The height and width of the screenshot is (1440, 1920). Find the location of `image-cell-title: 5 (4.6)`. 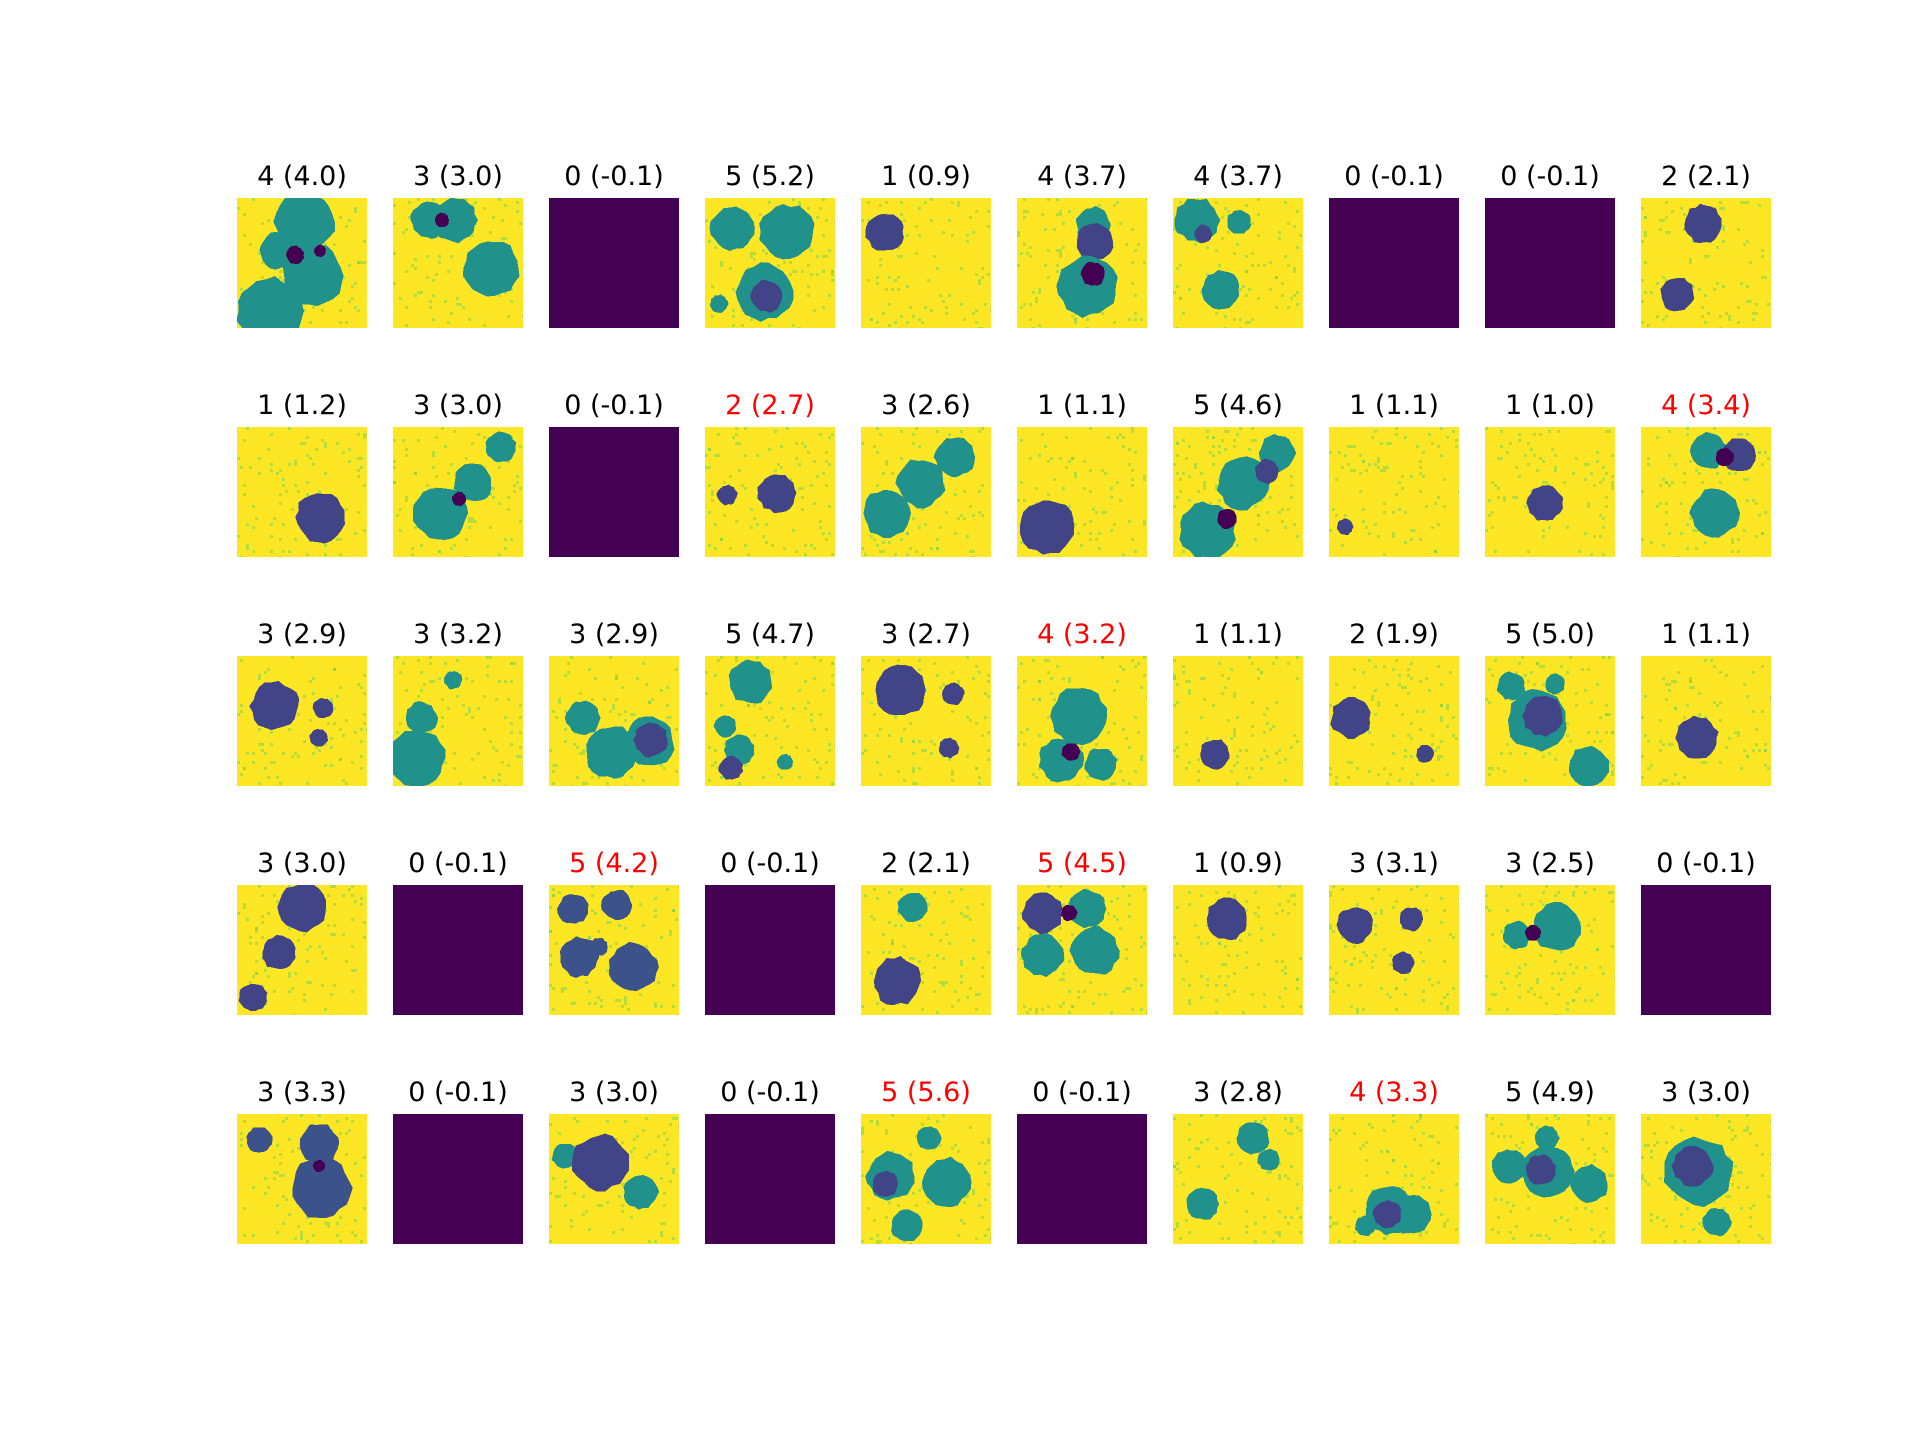

image-cell-title: 5 (4.6) is located at coordinates (1238, 405).